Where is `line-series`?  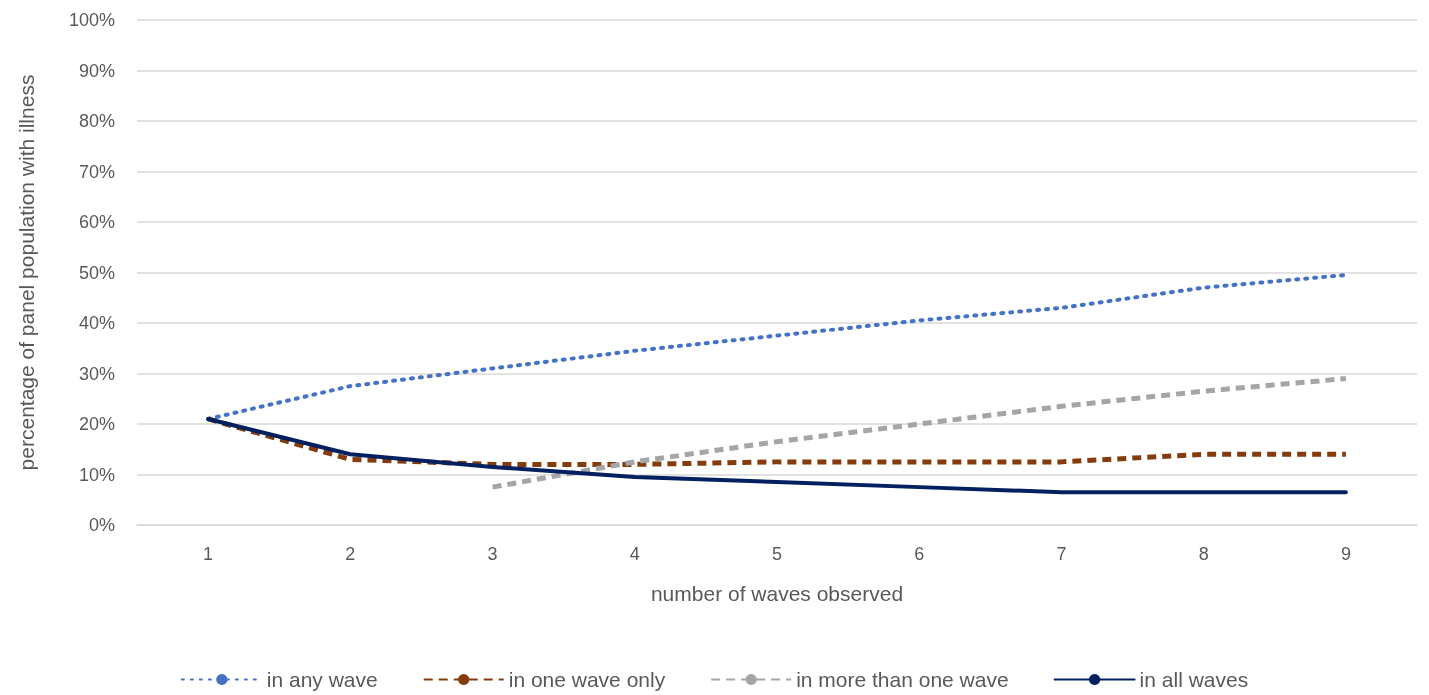 line-series is located at coordinates (777, 455).